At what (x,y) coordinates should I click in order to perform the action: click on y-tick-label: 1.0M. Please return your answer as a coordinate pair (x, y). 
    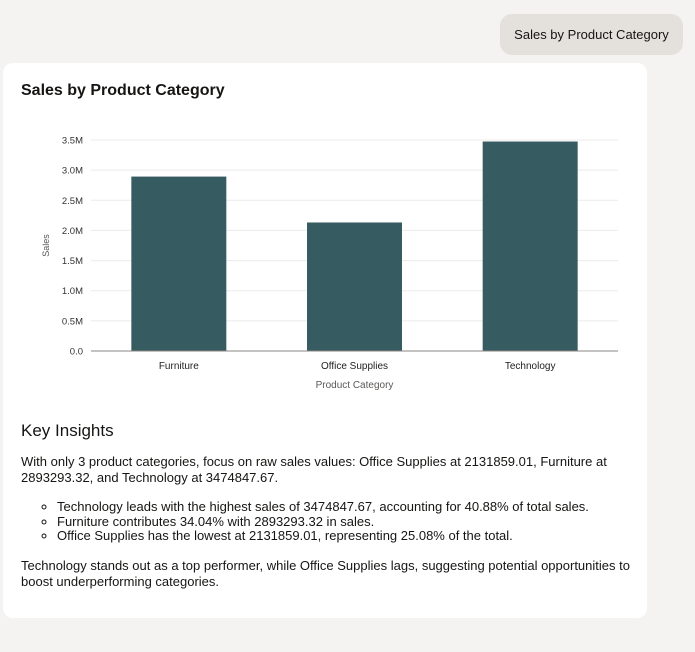
    Looking at the image, I should click on (72, 291).